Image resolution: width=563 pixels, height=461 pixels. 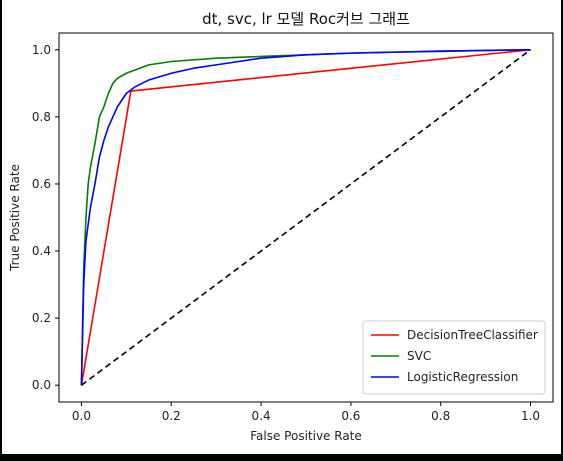 I want to click on x-tick-label: 0.4, so click(x=261, y=416).